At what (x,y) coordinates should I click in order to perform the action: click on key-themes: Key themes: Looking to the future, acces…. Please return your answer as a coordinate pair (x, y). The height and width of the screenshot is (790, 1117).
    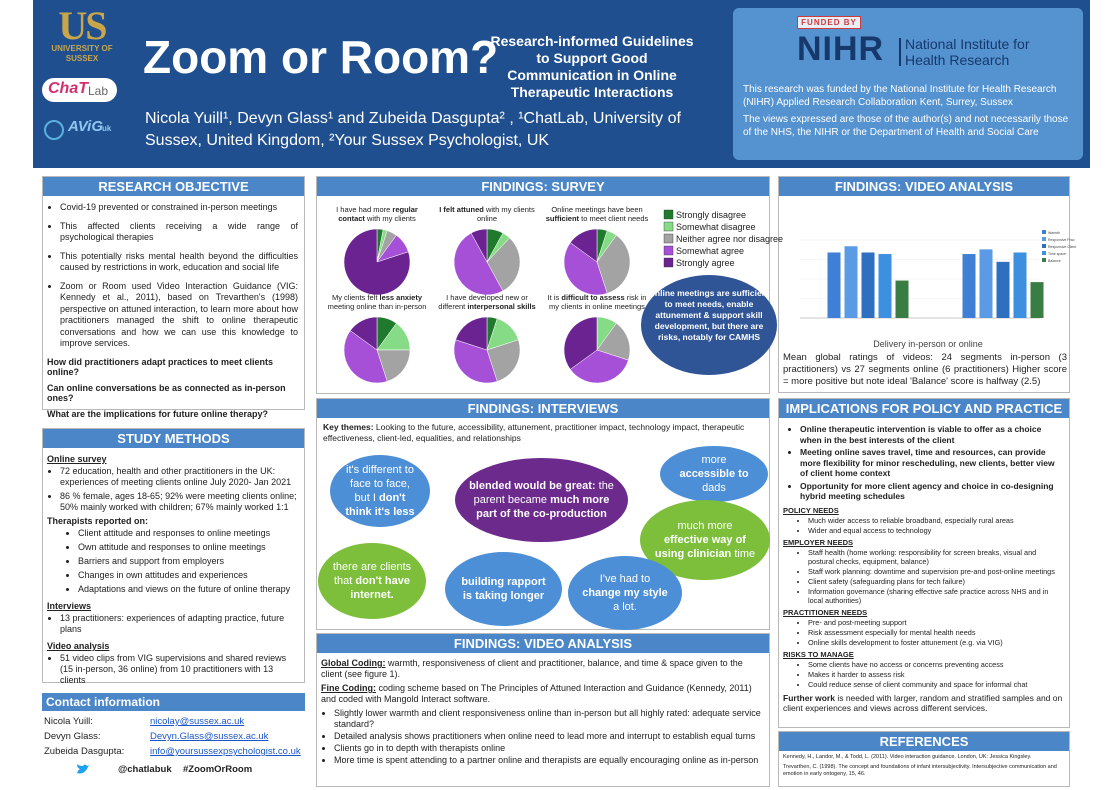
    Looking at the image, I should click on (543, 432).